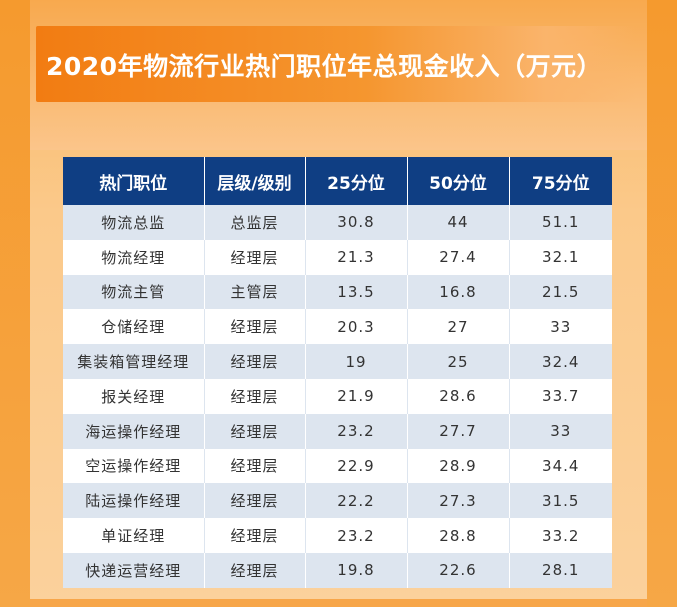 This screenshot has height=607, width=677. I want to click on page-title: 2020年物流行业热门职位年总现金收入（万元）, so click(324, 66).